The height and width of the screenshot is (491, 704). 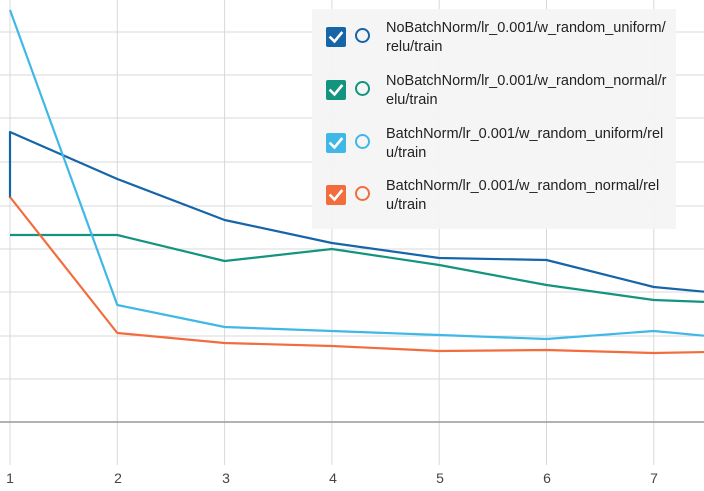 I want to click on x-tick-label: 5, so click(x=440, y=478).